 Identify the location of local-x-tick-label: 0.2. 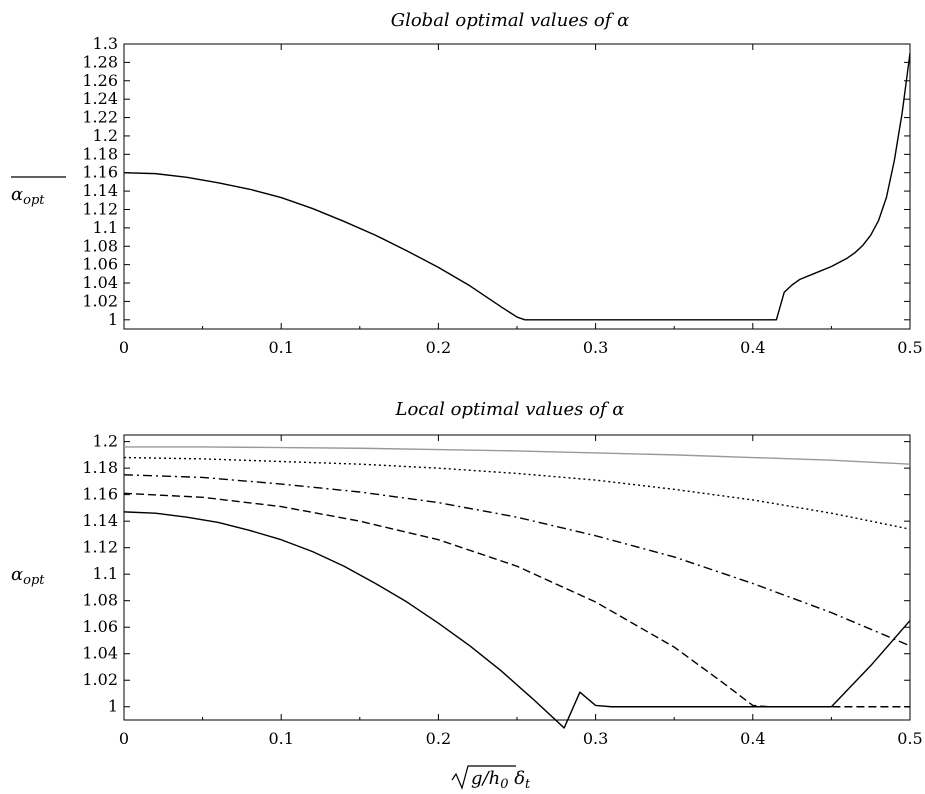
(438, 738).